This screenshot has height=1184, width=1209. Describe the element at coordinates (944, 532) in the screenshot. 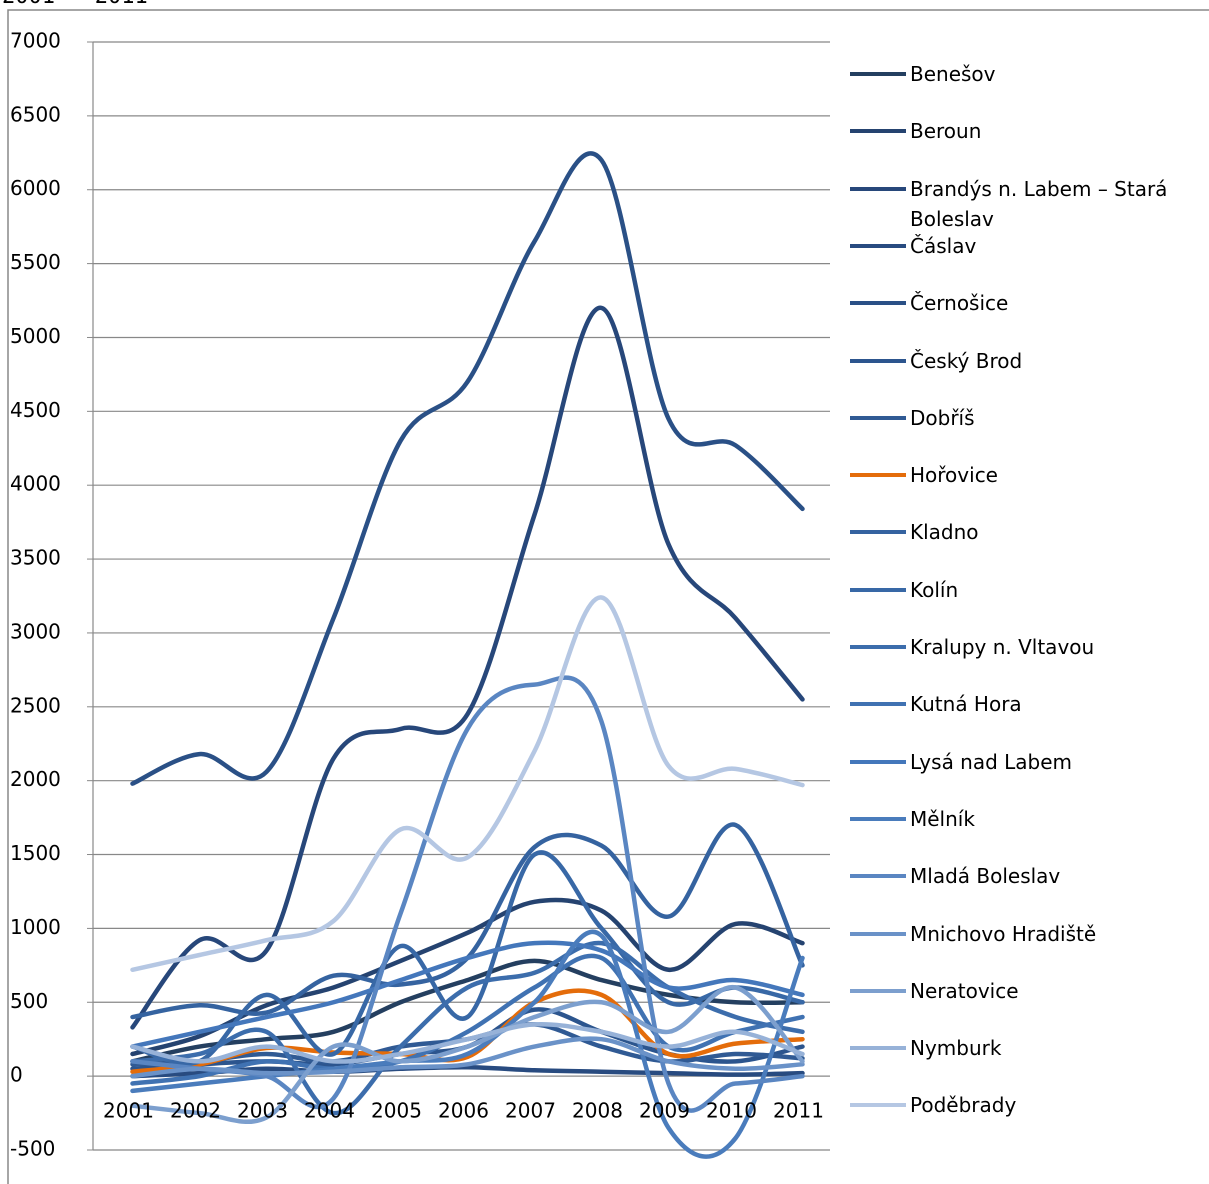

I see `legend-label: Kladno` at that location.